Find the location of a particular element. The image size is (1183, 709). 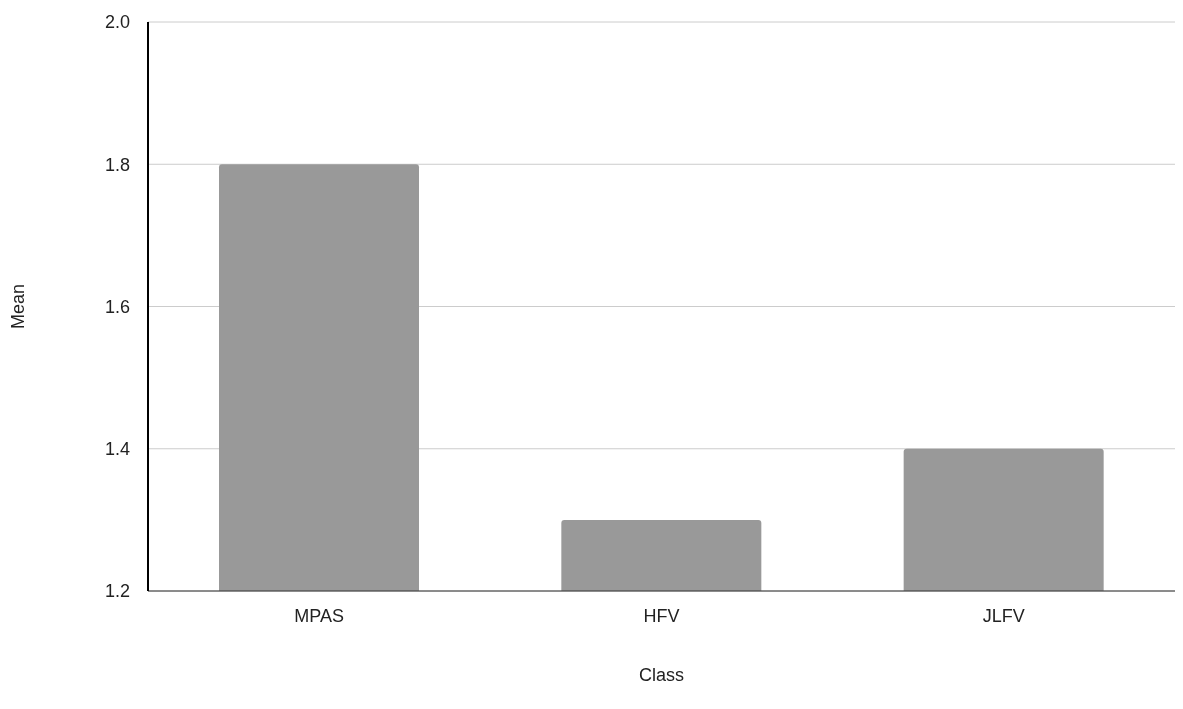

x-axis-title: Class is located at coordinates (661, 675).